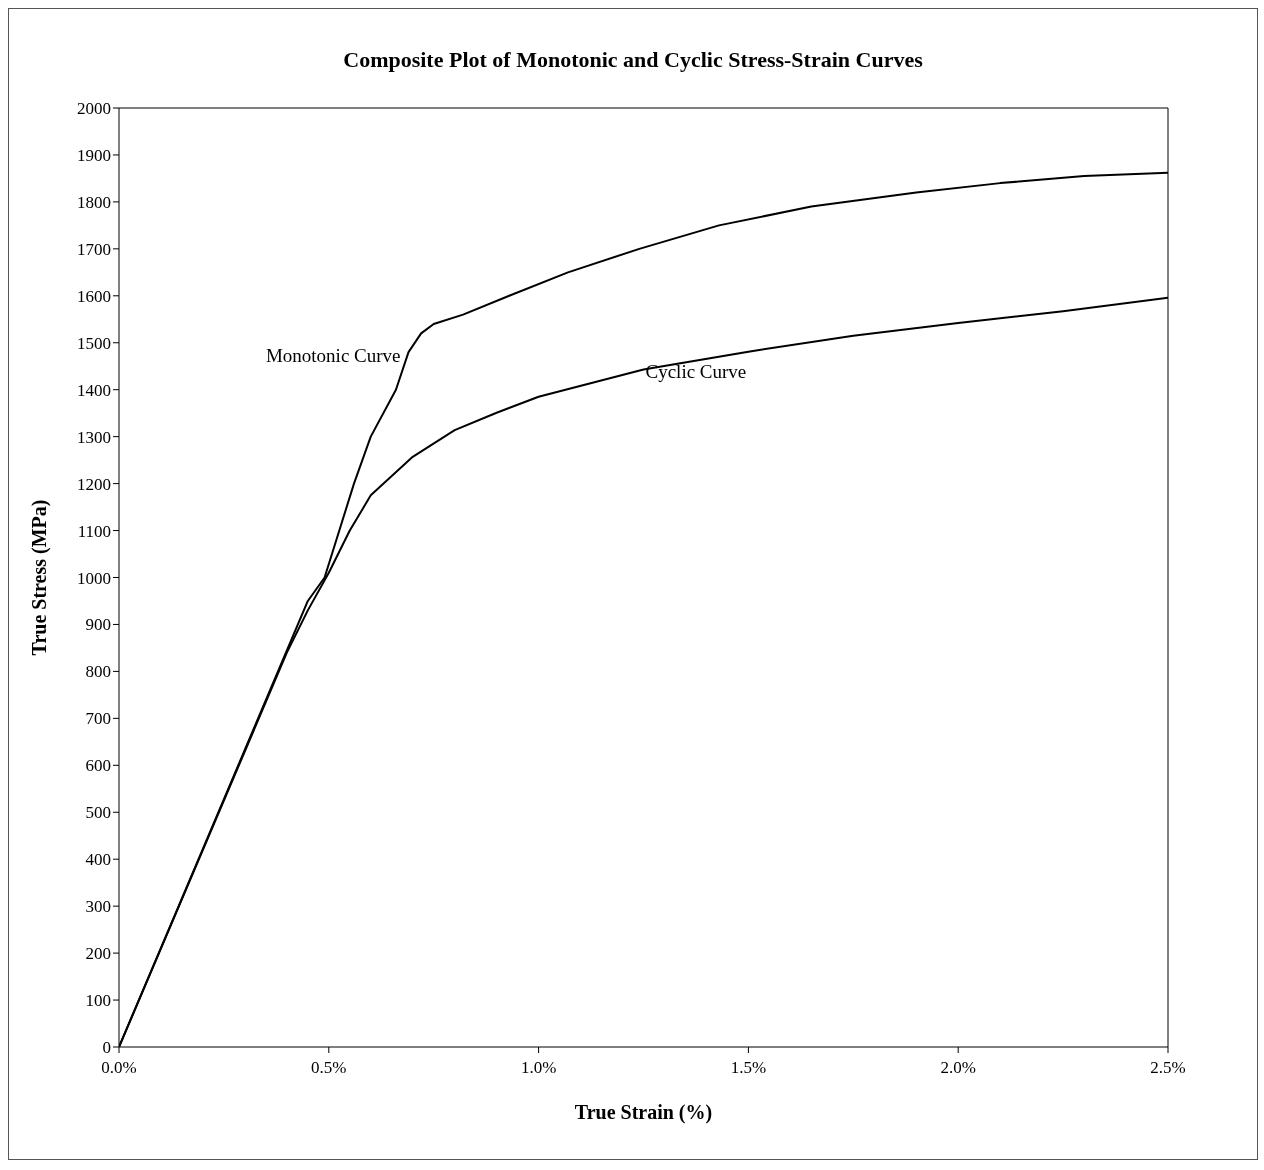 Image resolution: width=1264 pixels, height=1170 pixels. Describe the element at coordinates (98, 719) in the screenshot. I see `y-tick-label: 700` at that location.